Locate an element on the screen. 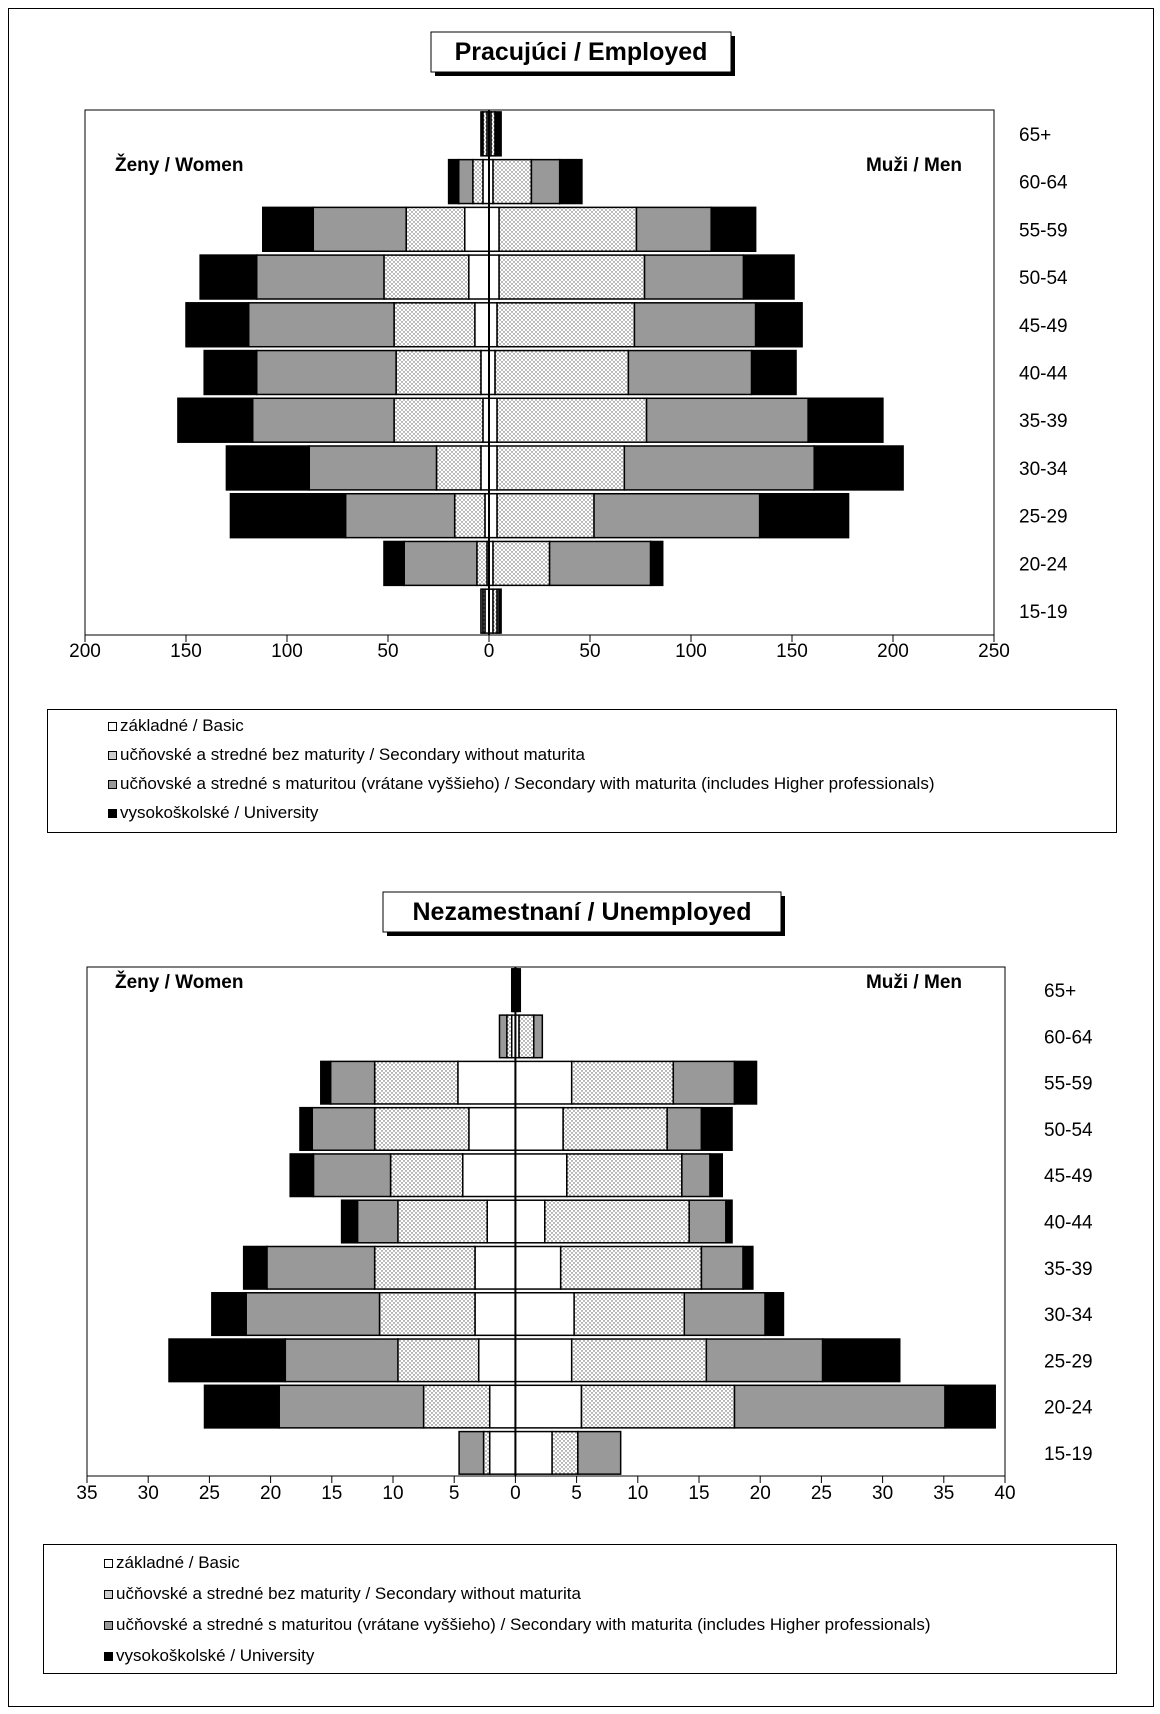 The width and height of the screenshot is (1160, 1714). unemployed-x-tick-label: 0 is located at coordinates (515, 1493).